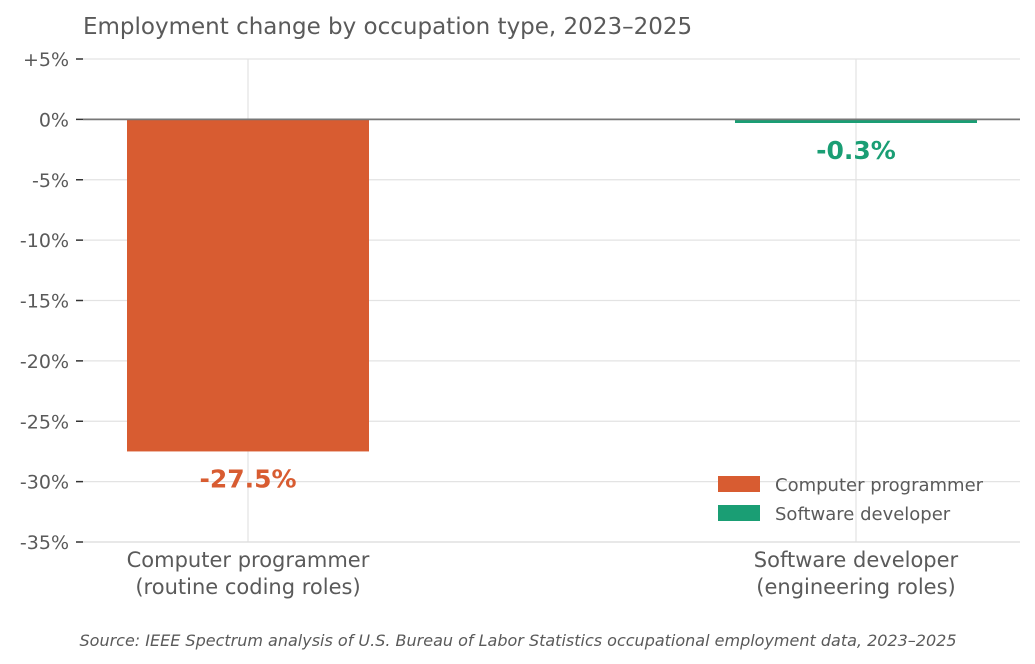  What do you see at coordinates (856, 150) in the screenshot?
I see `value-label-2: -0.3%` at bounding box center [856, 150].